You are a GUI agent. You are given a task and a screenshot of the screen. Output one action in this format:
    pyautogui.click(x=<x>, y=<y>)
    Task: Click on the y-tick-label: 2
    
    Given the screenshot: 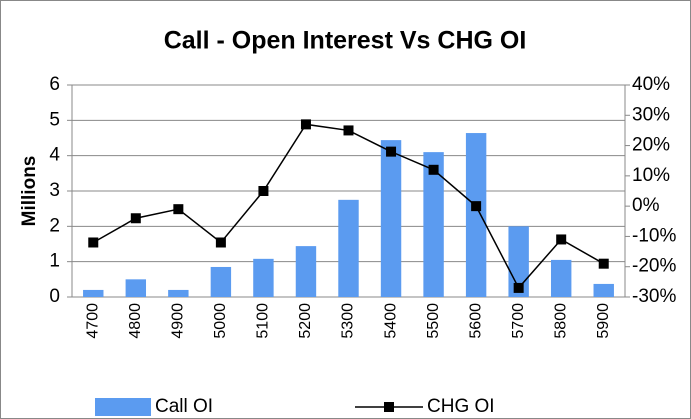 What is the action you would take?
    pyautogui.click(x=54, y=225)
    